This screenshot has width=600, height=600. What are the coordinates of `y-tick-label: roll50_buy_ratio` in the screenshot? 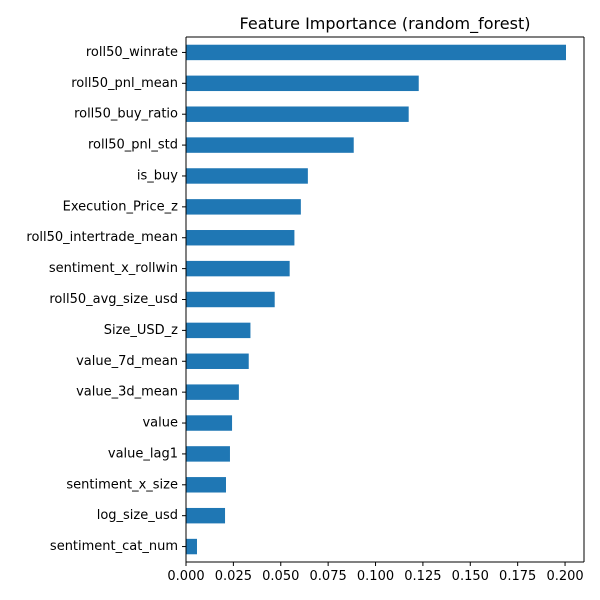 It's located at (126, 114).